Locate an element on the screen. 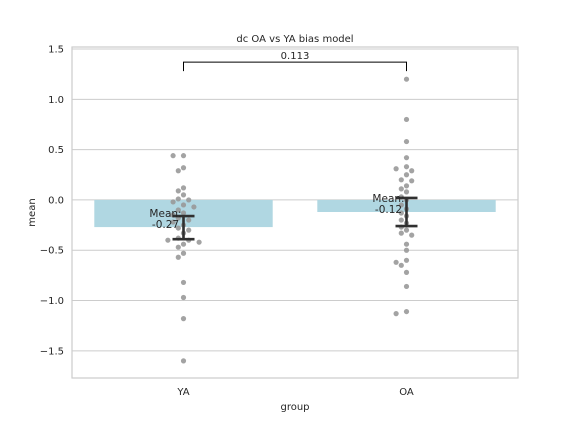 This screenshot has width=576, height=432. y-tick-label: −1.0 is located at coordinates (52, 301).